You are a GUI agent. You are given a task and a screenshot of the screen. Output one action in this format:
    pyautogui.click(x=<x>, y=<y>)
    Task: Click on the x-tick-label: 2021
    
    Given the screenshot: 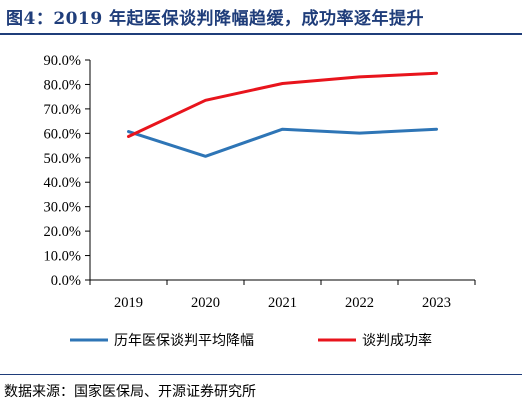 What is the action you would take?
    pyautogui.click(x=282, y=303)
    